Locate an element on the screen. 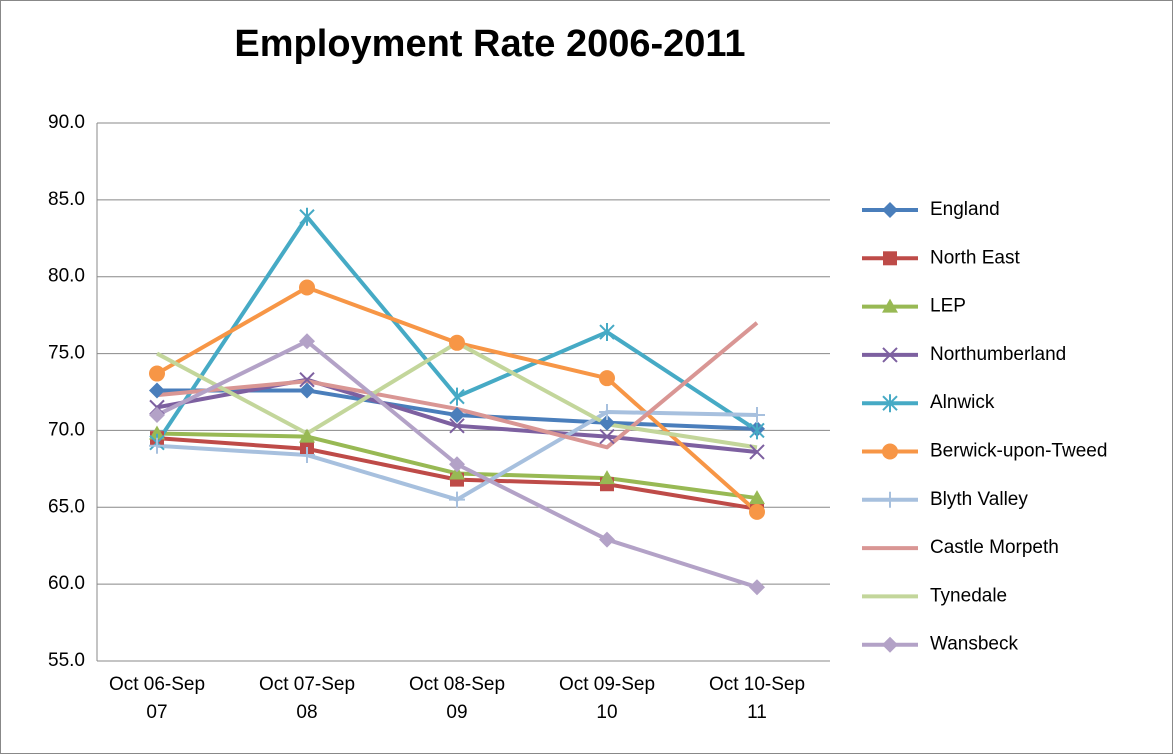  y-tick-label: 75.0 is located at coordinates (66, 353).